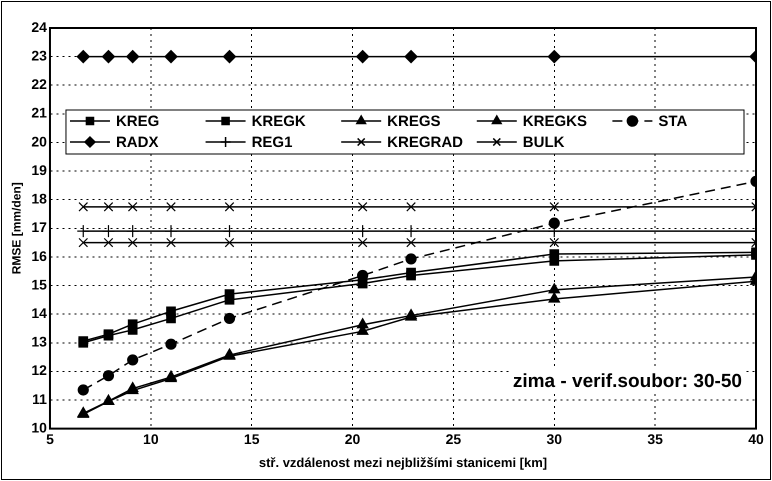  What do you see at coordinates (39, 427) in the screenshot?
I see `y-tick-label: 10` at bounding box center [39, 427].